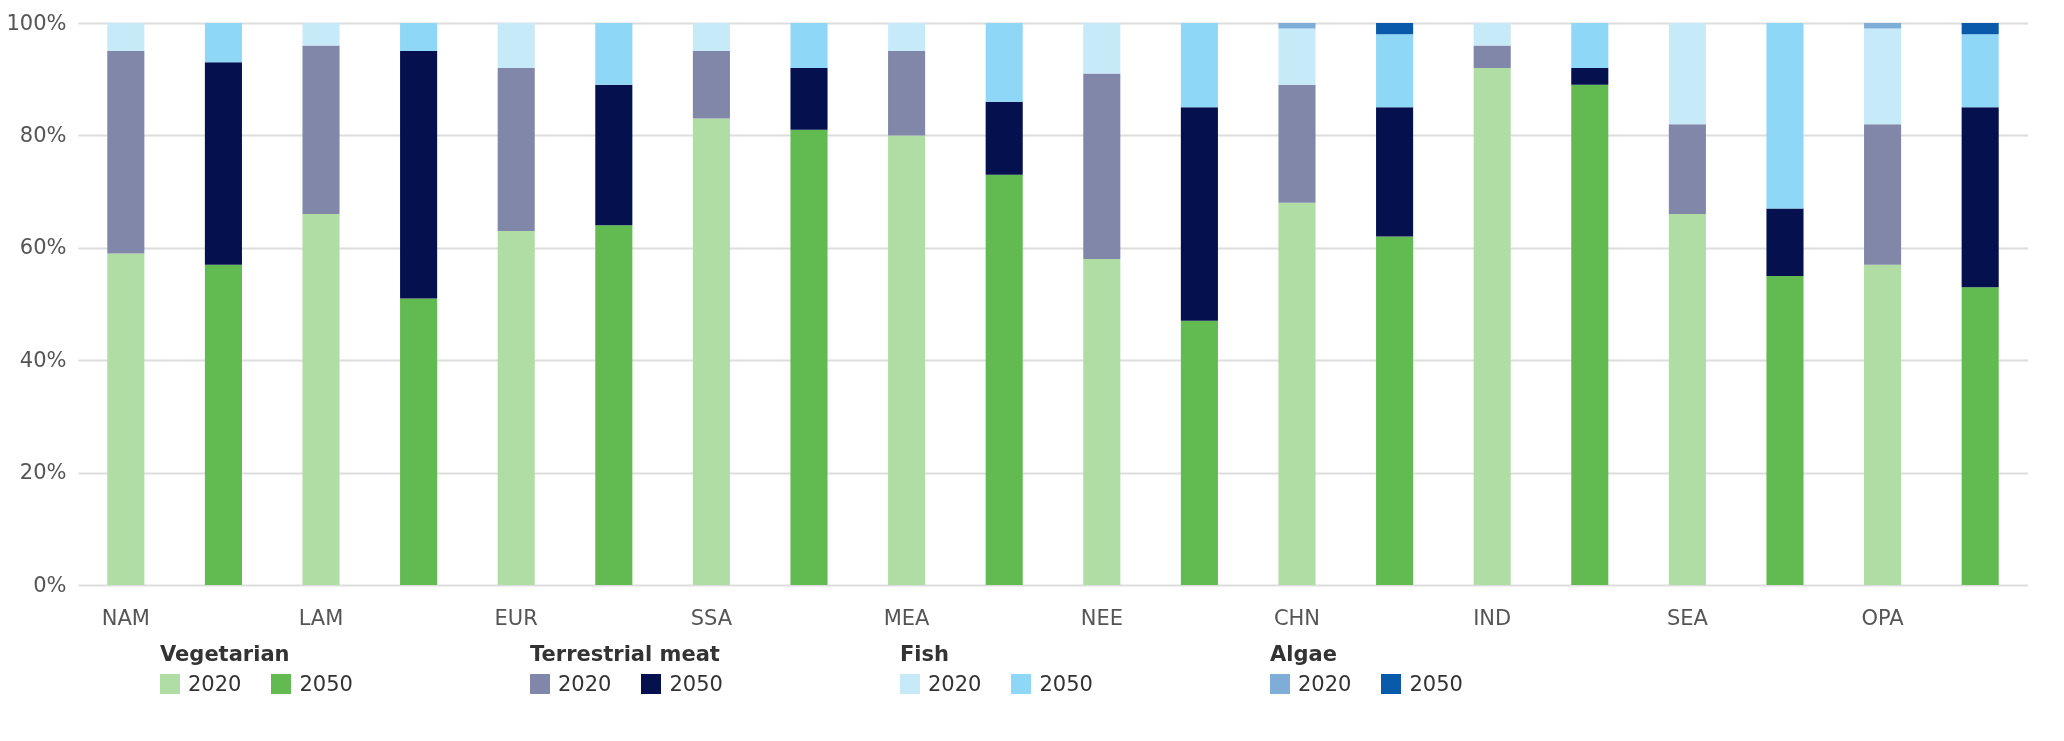 The height and width of the screenshot is (741, 2064). Describe the element at coordinates (1492, 617) in the screenshot. I see `x-tick-label: IND` at that location.